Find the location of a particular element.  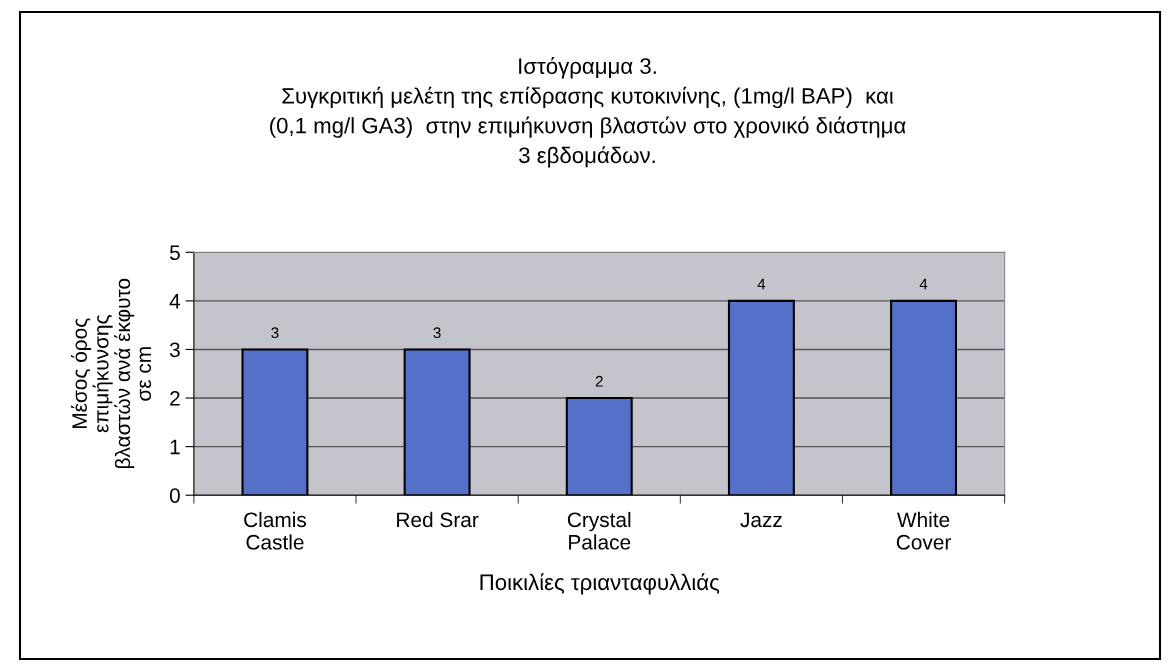

y-tick-label: 1 is located at coordinates (175, 447).